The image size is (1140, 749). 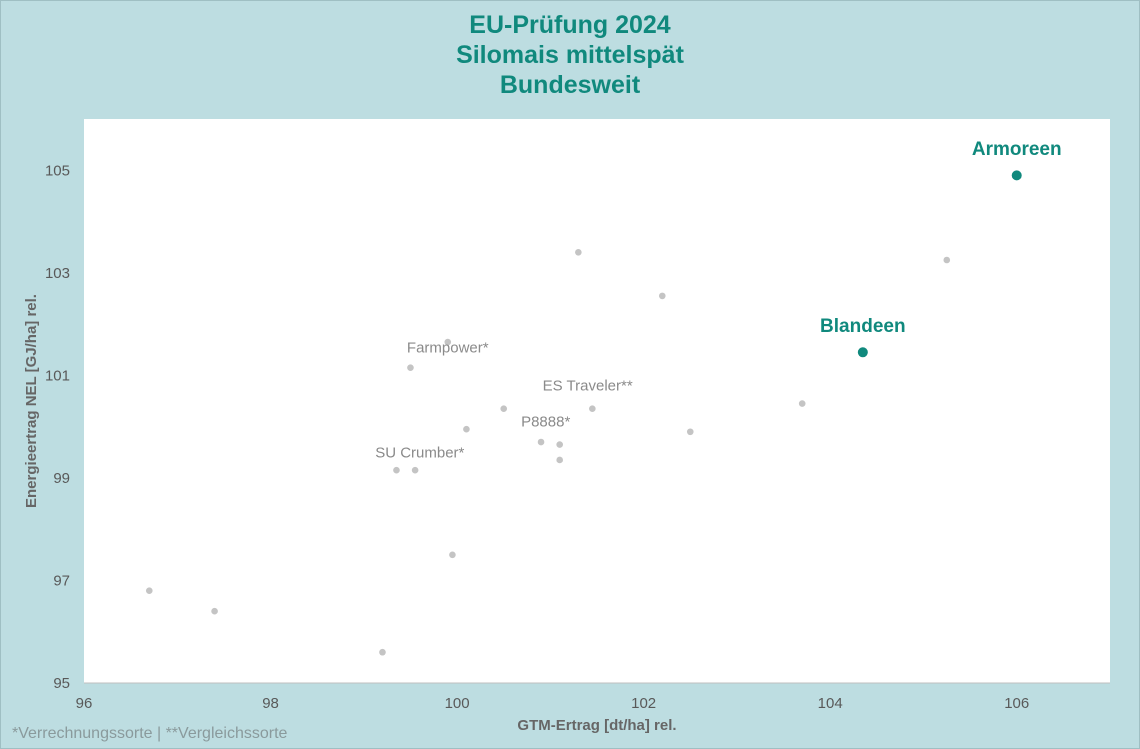 What do you see at coordinates (545, 422) in the screenshot?
I see `point-label: P8888*` at bounding box center [545, 422].